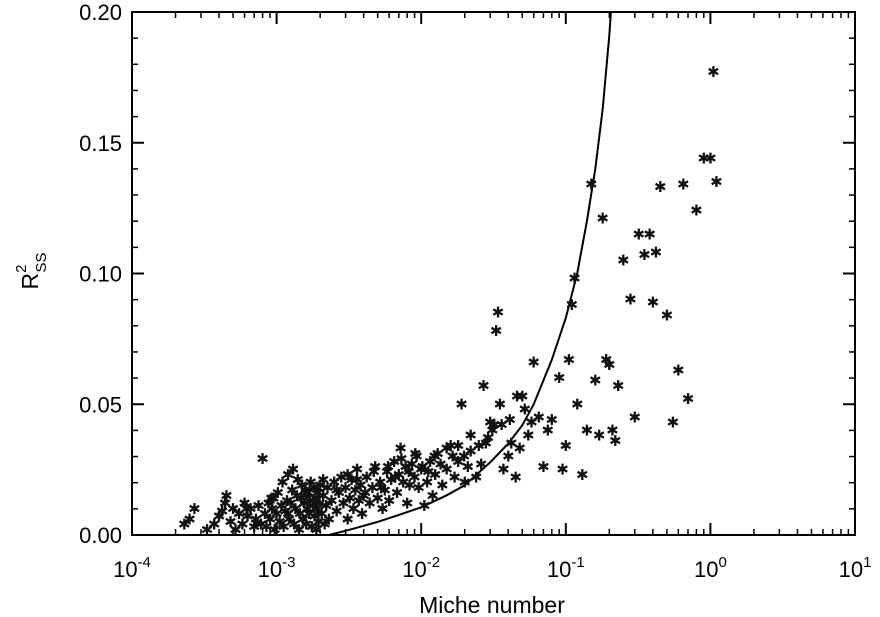 The height and width of the screenshot is (617, 880). Describe the element at coordinates (421, 568) in the screenshot. I see `x-tick-label: 10⁻²` at that location.